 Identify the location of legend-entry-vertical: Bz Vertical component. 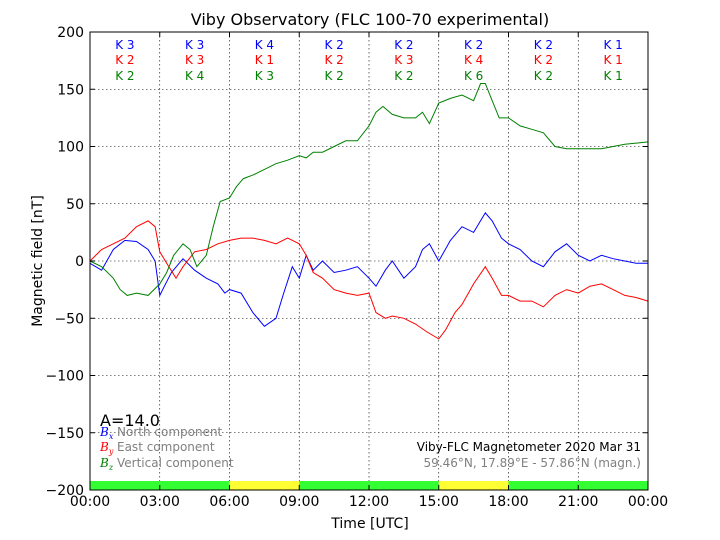
(166, 464).